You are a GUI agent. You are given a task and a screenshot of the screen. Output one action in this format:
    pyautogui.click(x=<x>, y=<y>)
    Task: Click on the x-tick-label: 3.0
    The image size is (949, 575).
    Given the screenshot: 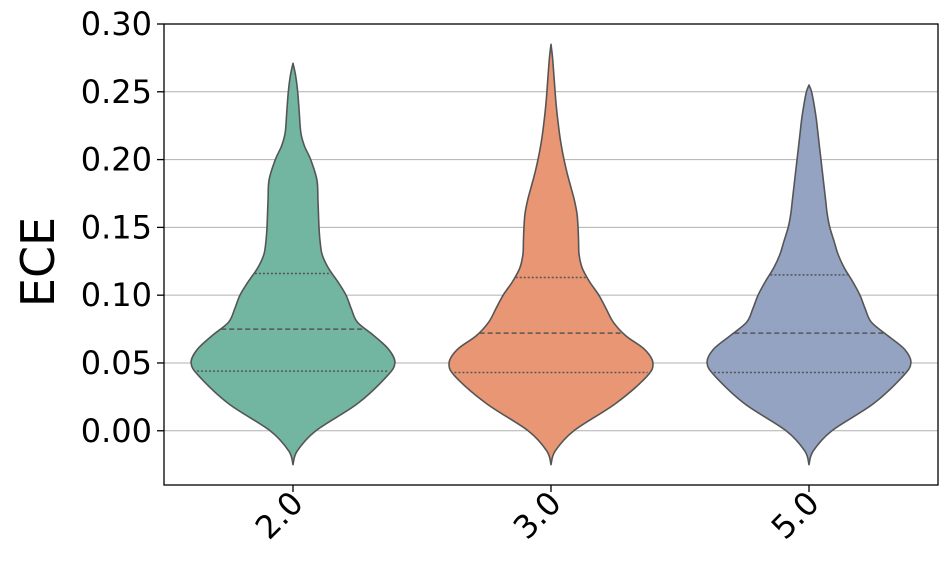 What is the action you would take?
    pyautogui.click(x=537, y=515)
    